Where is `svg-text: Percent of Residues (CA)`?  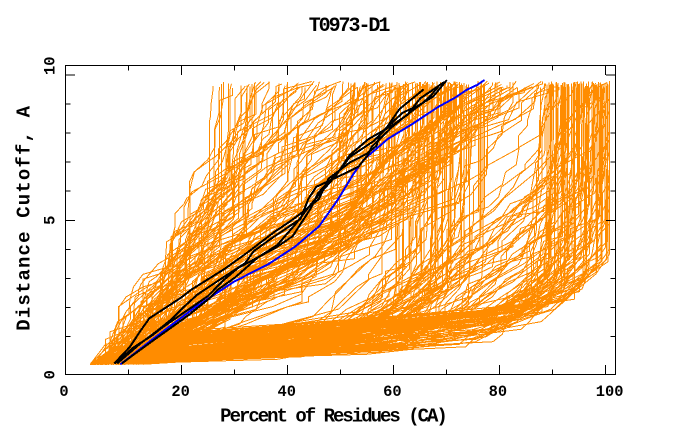 svg-text: Percent of Residues (CA) is located at coordinates (333, 417).